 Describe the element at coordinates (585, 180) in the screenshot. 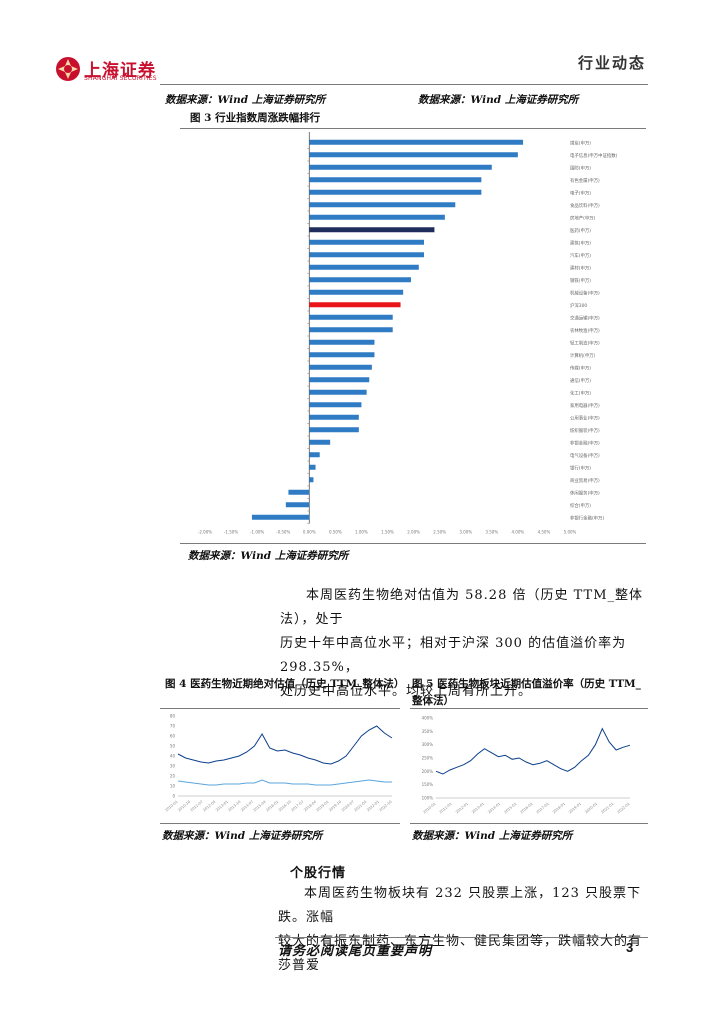

I see `category-label: 有色金属(申万)` at that location.